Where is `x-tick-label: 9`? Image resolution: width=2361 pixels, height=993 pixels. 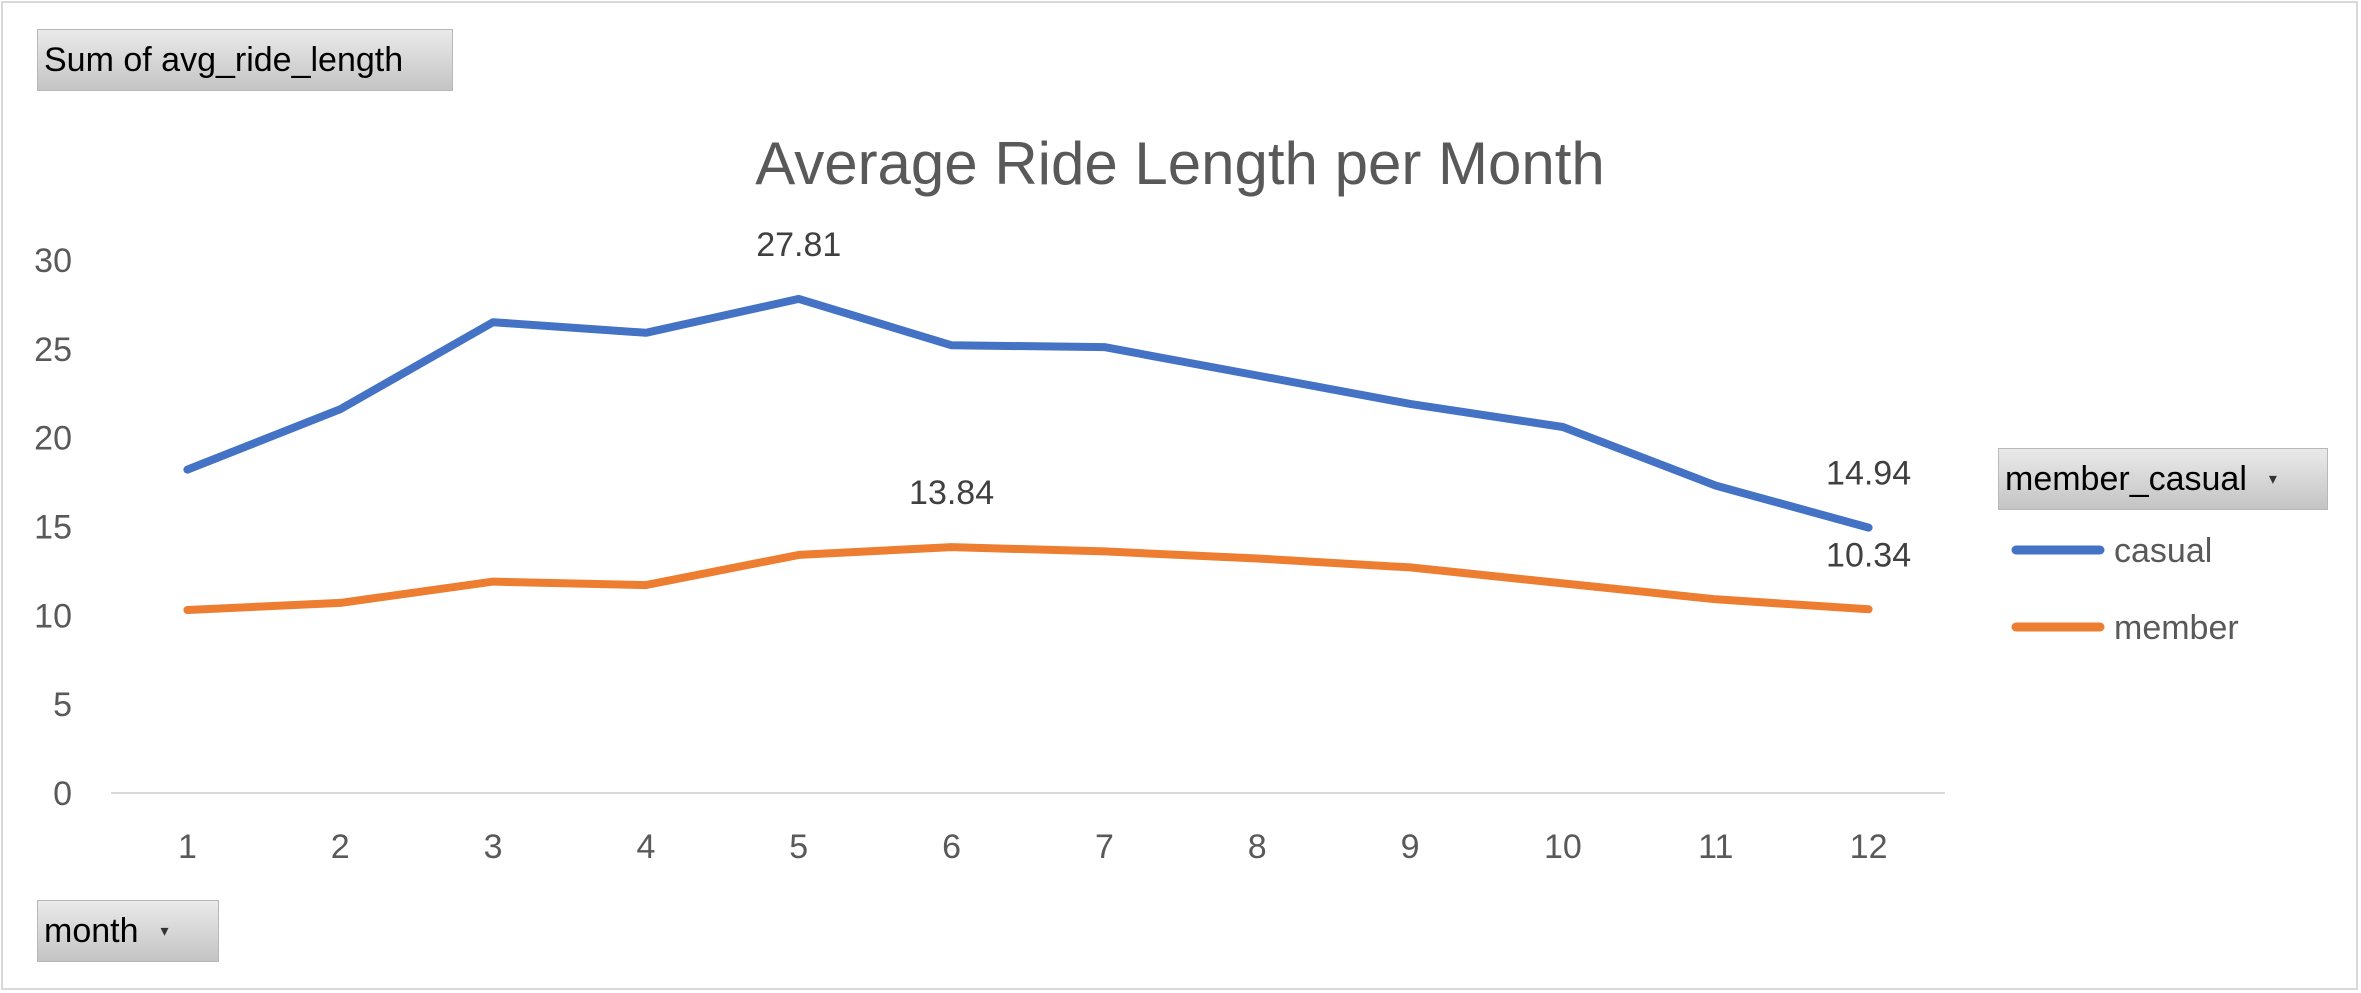 x-tick-label: 9 is located at coordinates (1410, 847).